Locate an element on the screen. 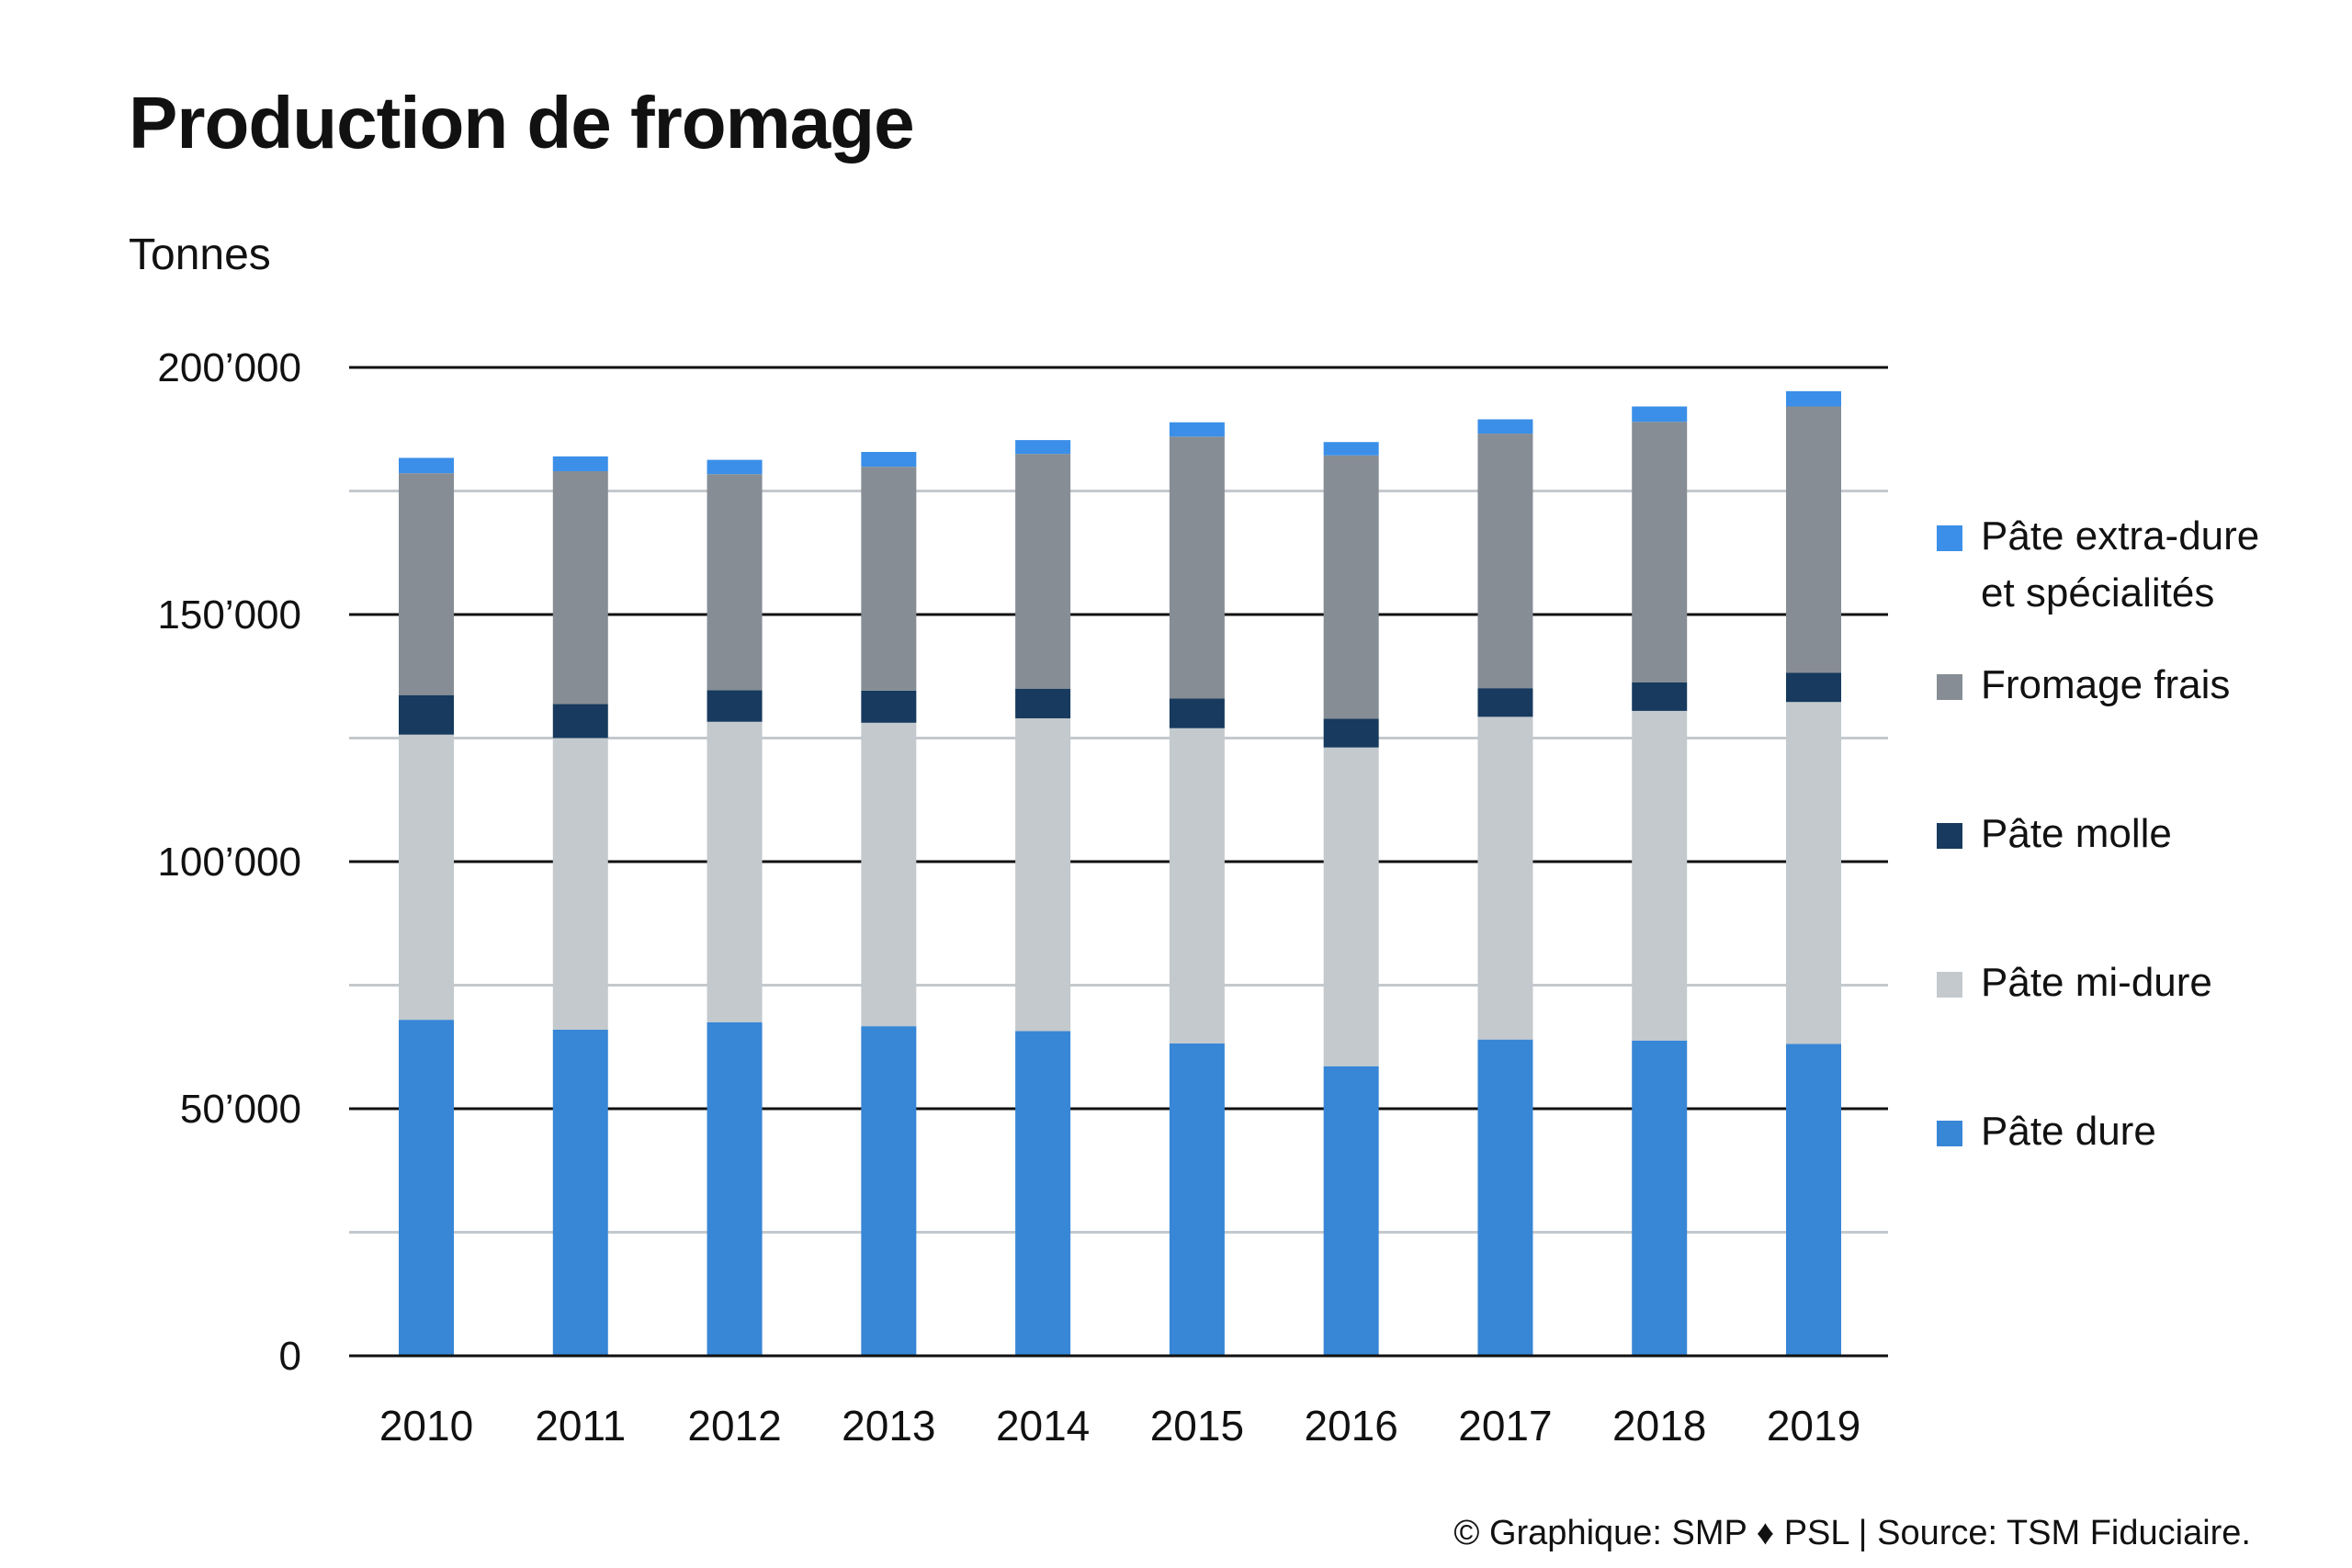 This screenshot has width=2352, height=1568. bar-segment-p-te-extra-dure-et-sp-cialit-s-2013 is located at coordinates (889, 460).